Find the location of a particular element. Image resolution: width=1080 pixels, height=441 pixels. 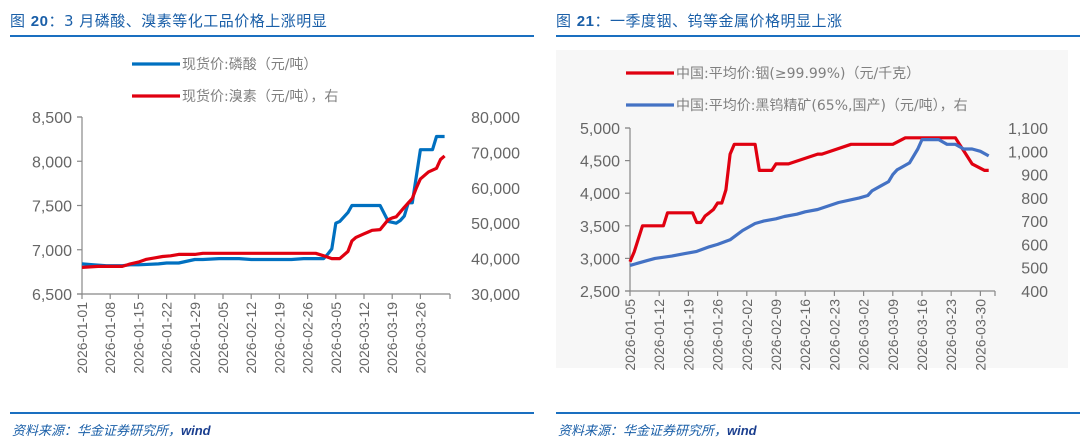

x-tick-label: 2026-01-12 is located at coordinates (659, 335).